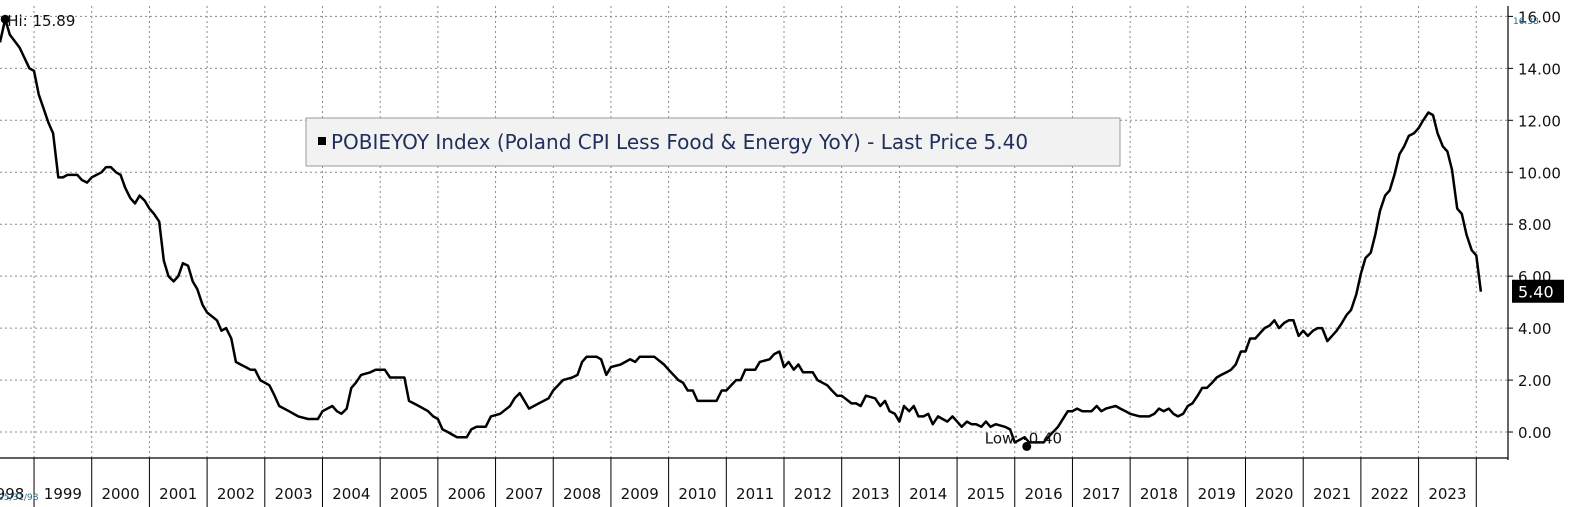 Image resolution: width=1584 pixels, height=507 pixels. I want to click on legend-swatch, so click(322, 141).